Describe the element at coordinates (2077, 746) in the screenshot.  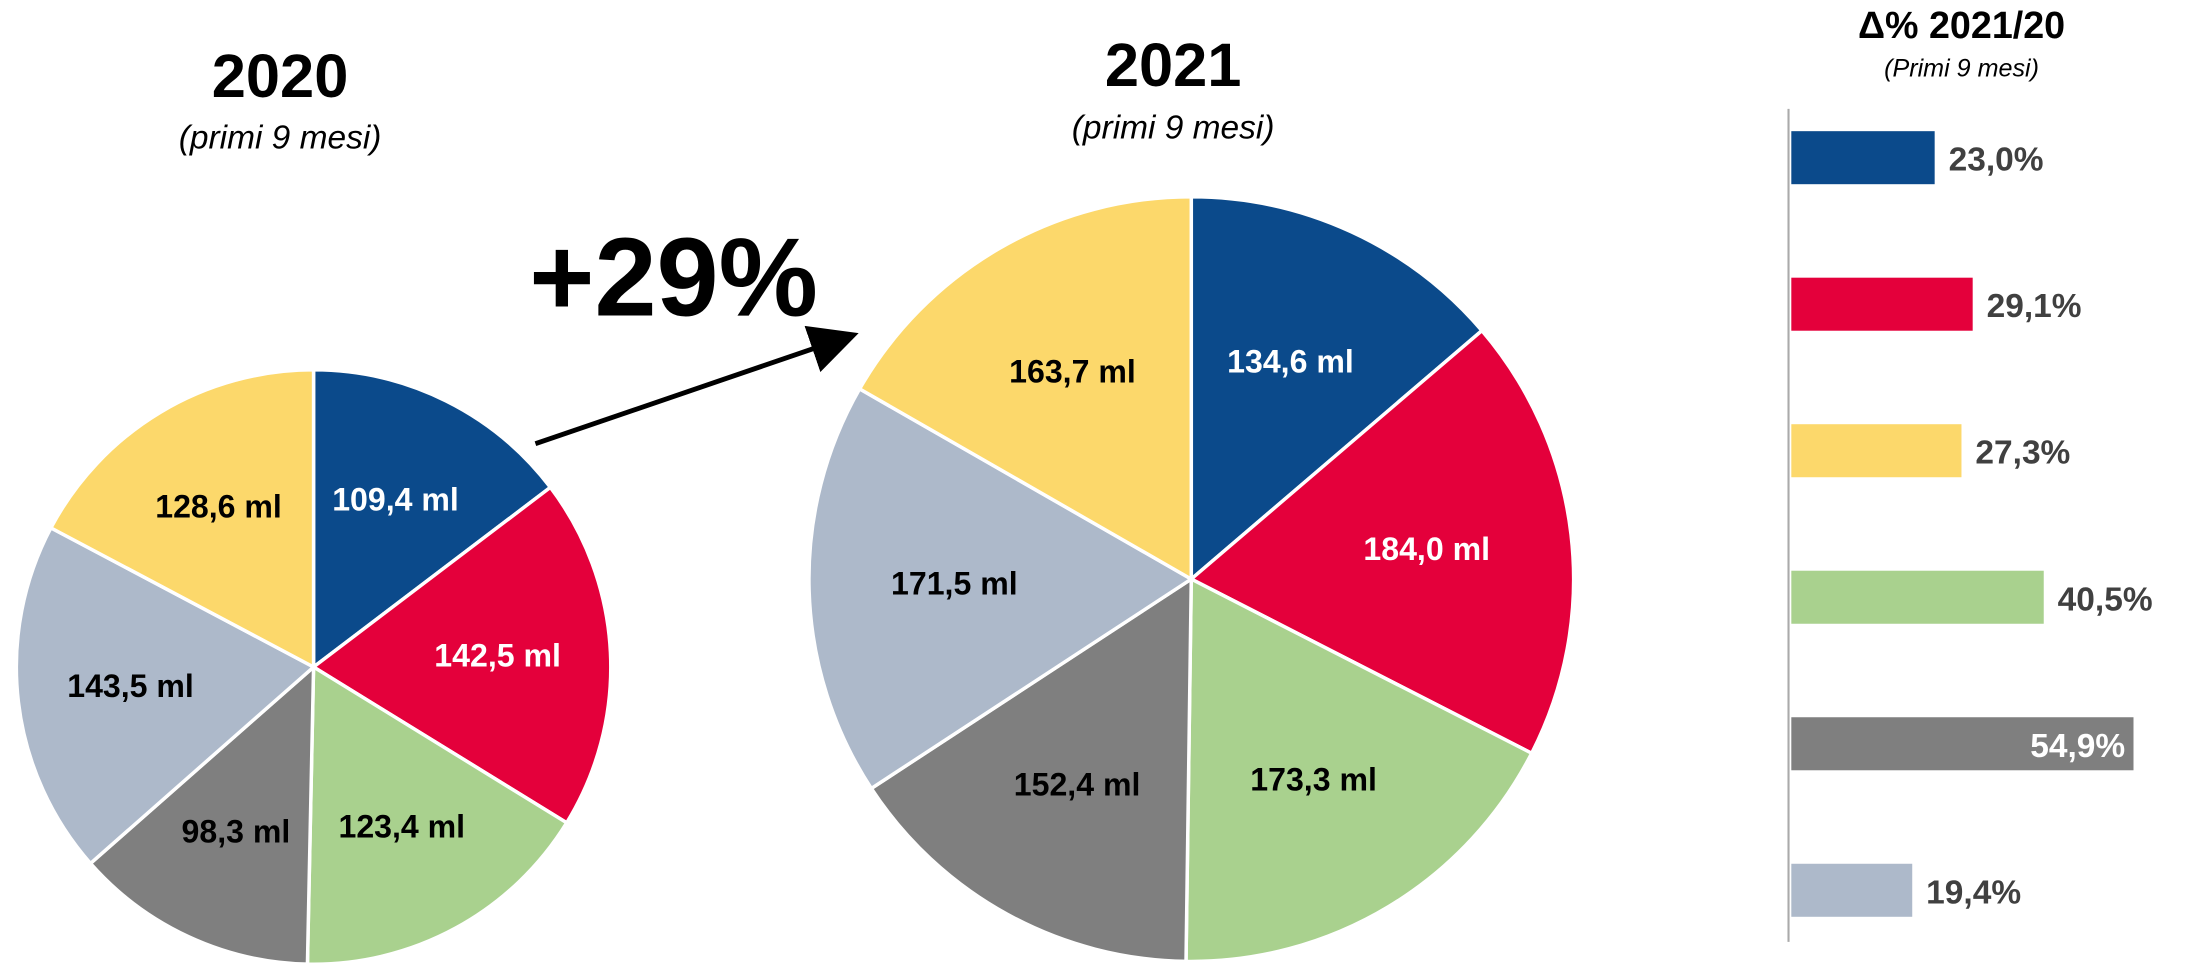
I see `bar-label: 54,9%` at that location.